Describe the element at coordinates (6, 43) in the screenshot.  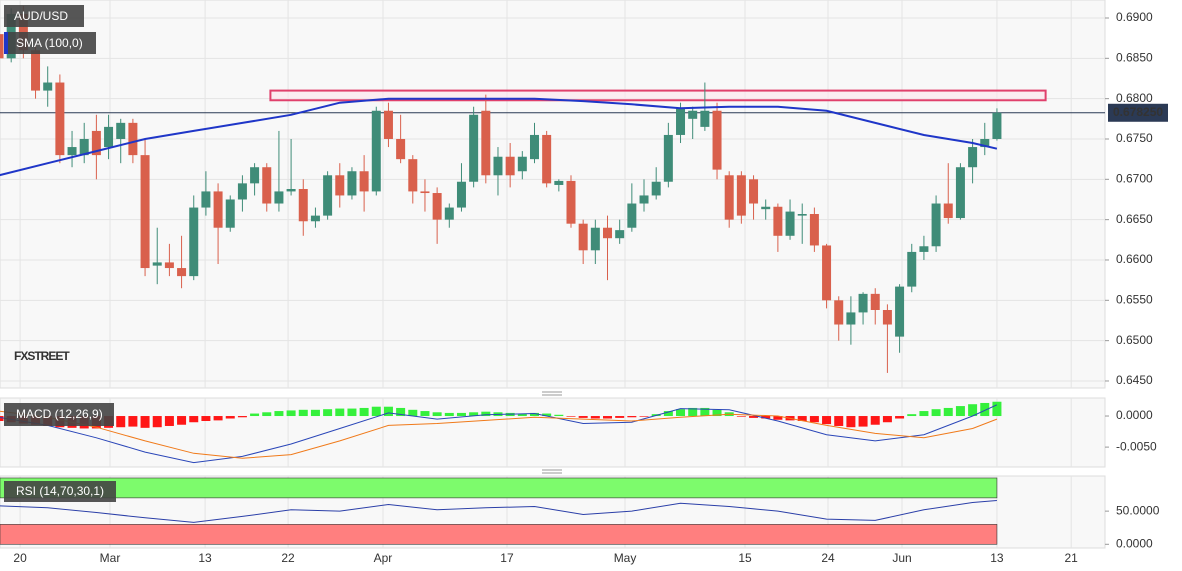
I see `legend-swatch` at that location.